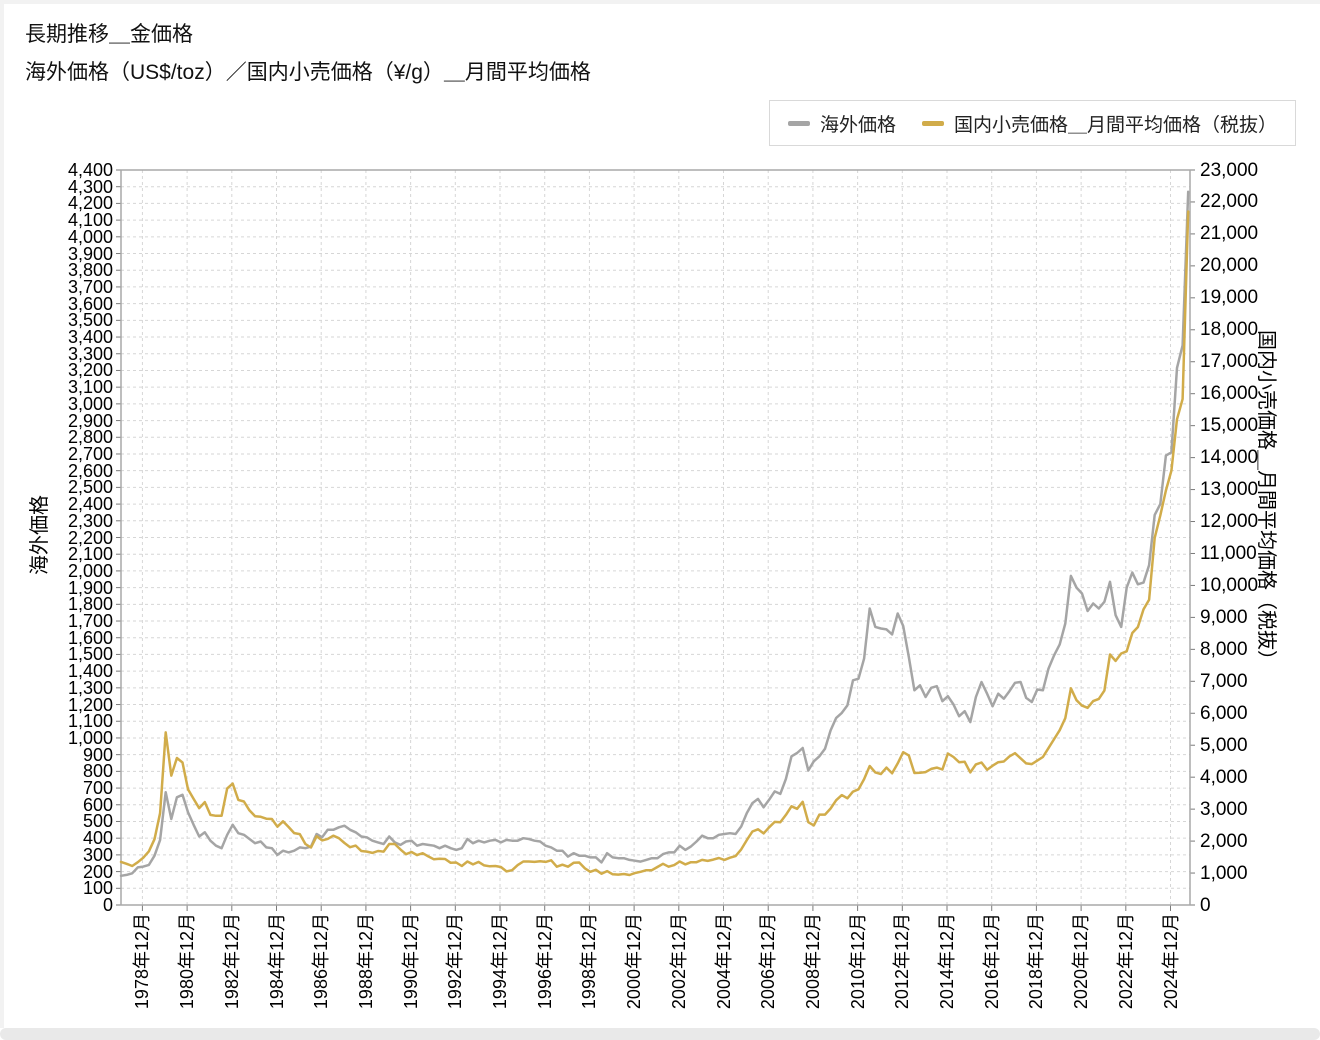 This screenshot has width=1320, height=1040. Describe the element at coordinates (90, 170) in the screenshot. I see `left-axis-tick-label: 4,400` at that location.